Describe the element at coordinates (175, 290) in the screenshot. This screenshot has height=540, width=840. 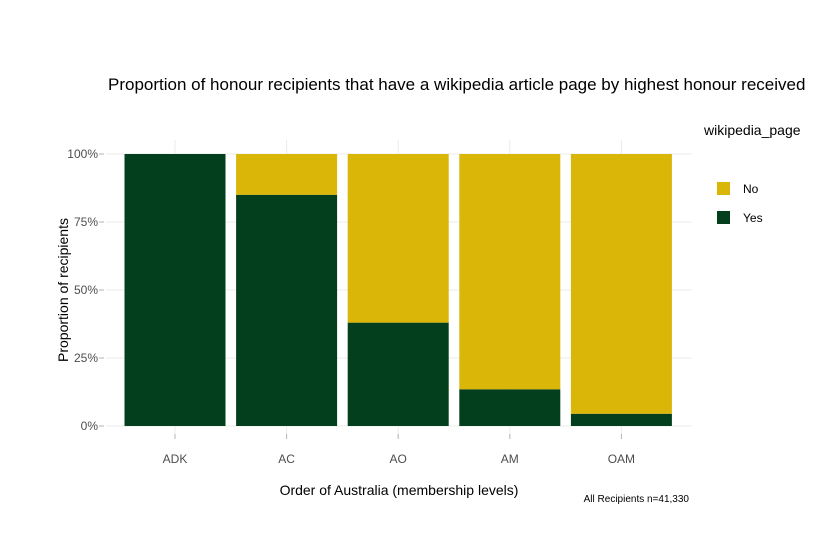
I see `bar-yes-adk` at that location.